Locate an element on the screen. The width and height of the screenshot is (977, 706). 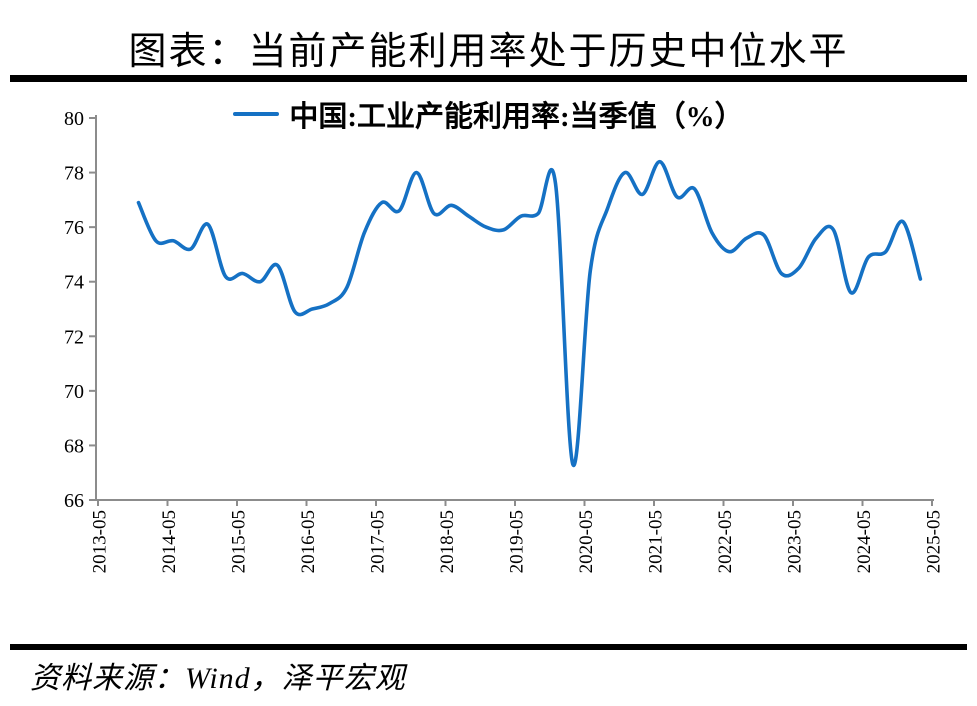
y-tick-label: 68 is located at coordinates (74, 446).